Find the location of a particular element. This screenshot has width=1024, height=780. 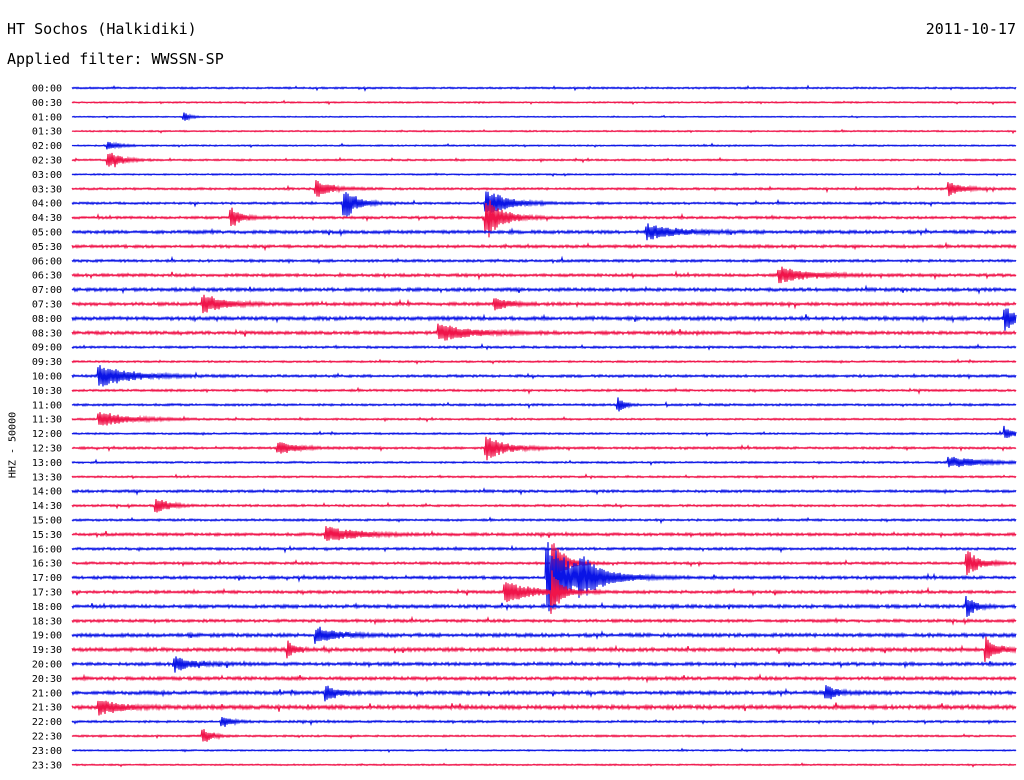

row-time-label: 09:30 is located at coordinates (47, 362).